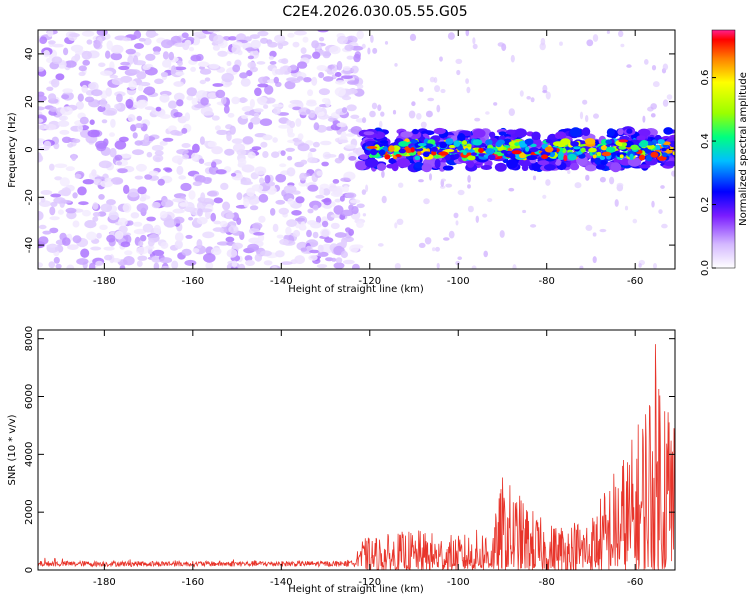 Image resolution: width=750 pixels, height=600 pixels. What do you see at coordinates (356, 589) in the screenshot?
I see `snr-x-label: Height of straight line (km)` at bounding box center [356, 589].